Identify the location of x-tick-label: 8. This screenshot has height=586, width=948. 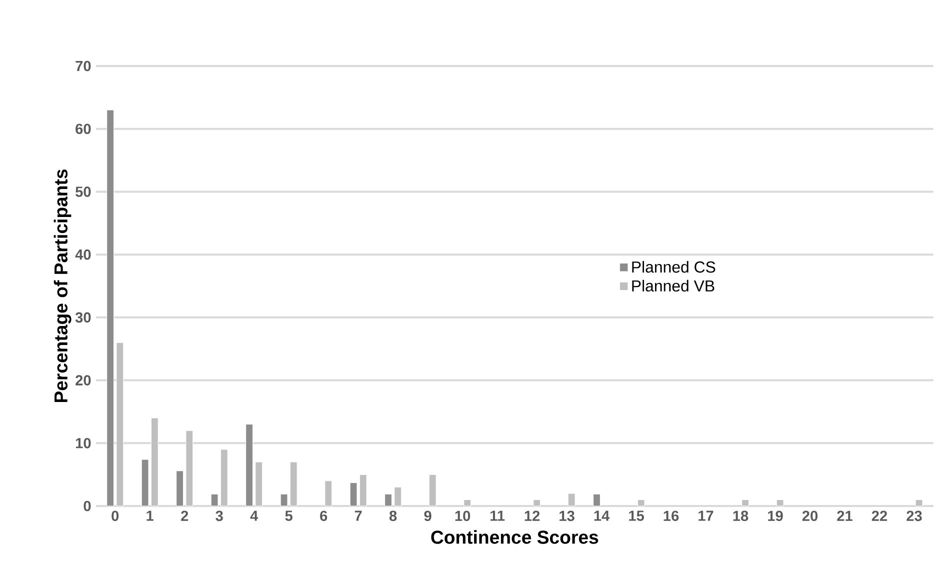
(393, 516).